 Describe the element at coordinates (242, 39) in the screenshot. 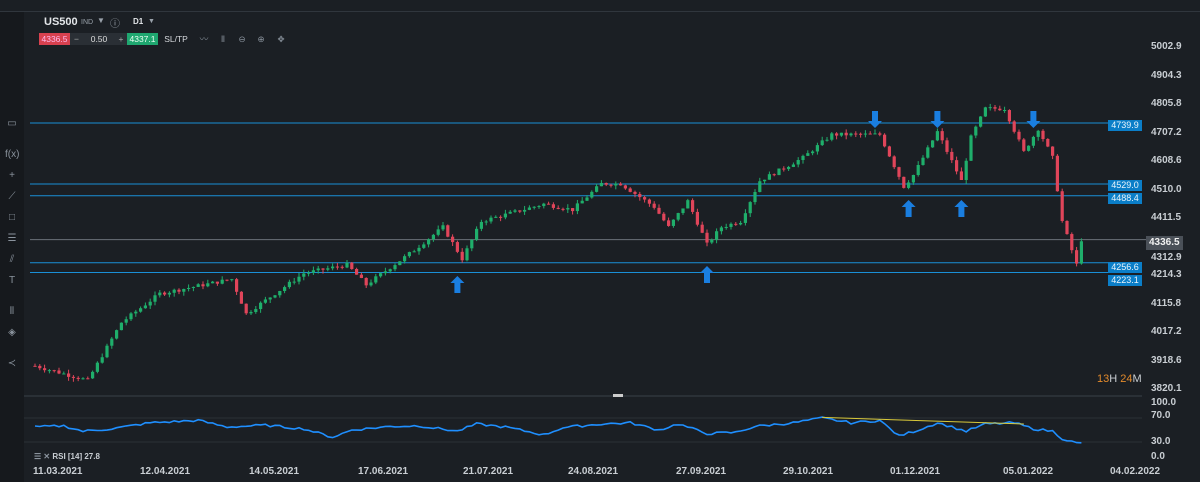

I see `zoom-out-icon: ⊖` at that location.